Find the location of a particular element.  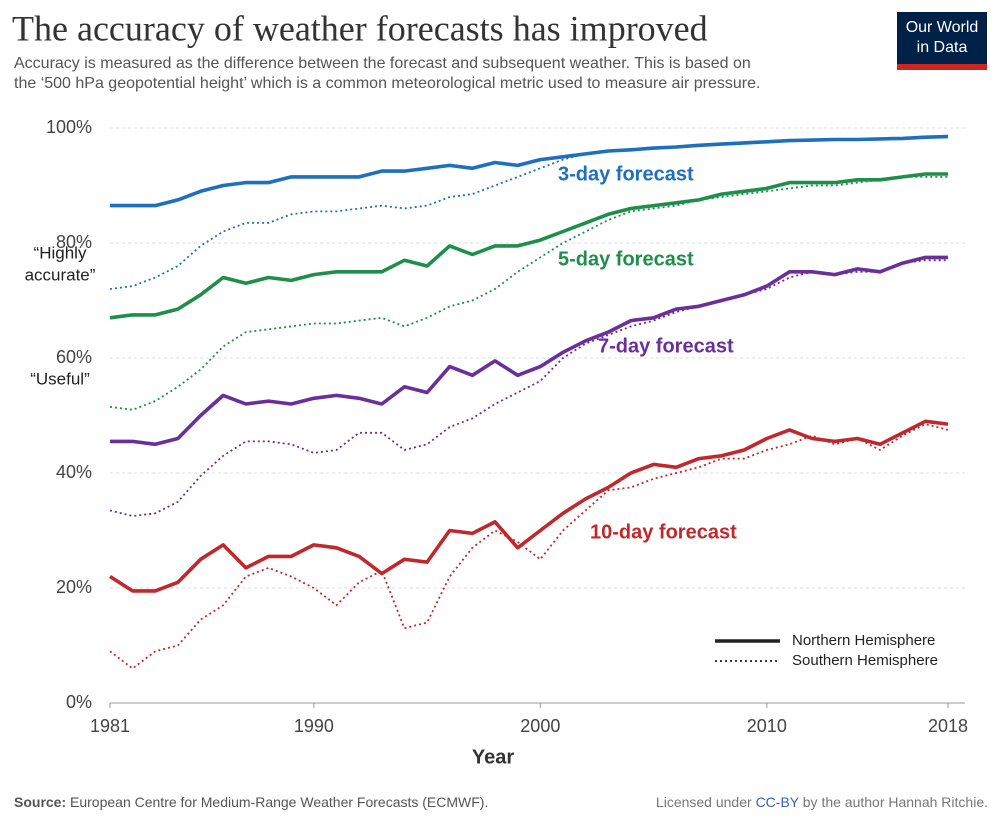

source-label: Source: is located at coordinates (40, 802).